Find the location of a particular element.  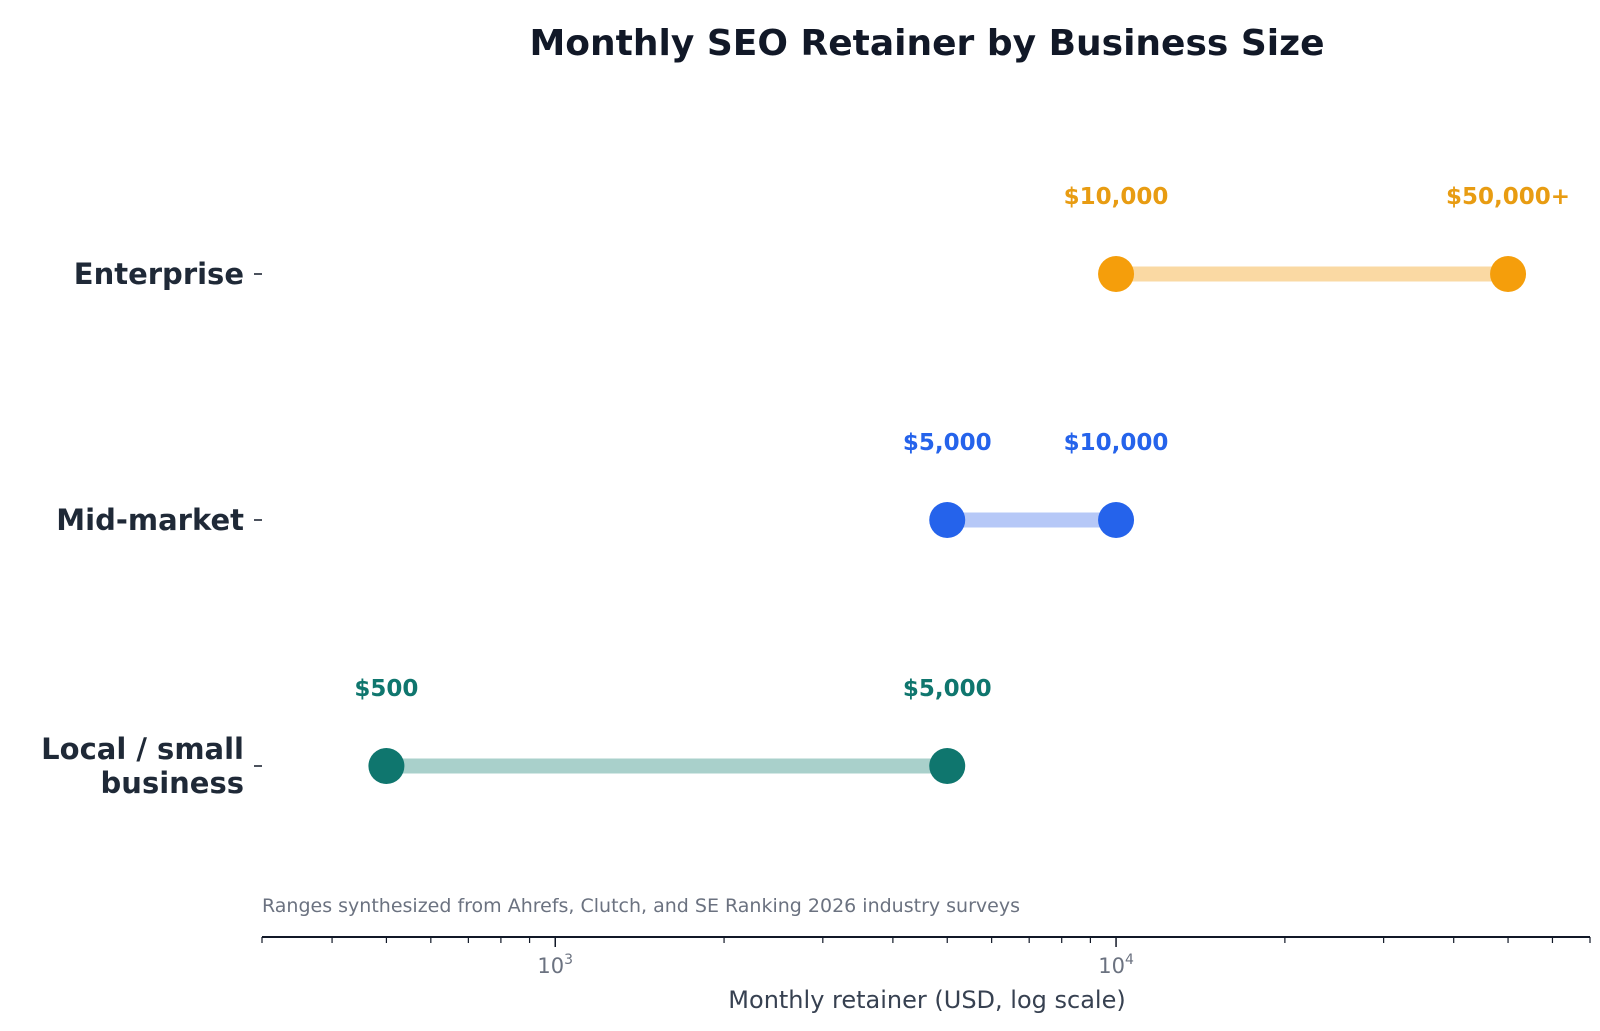

dumbbell-row: $5,000 $10,000 Mid-market is located at coordinates (612, 484).